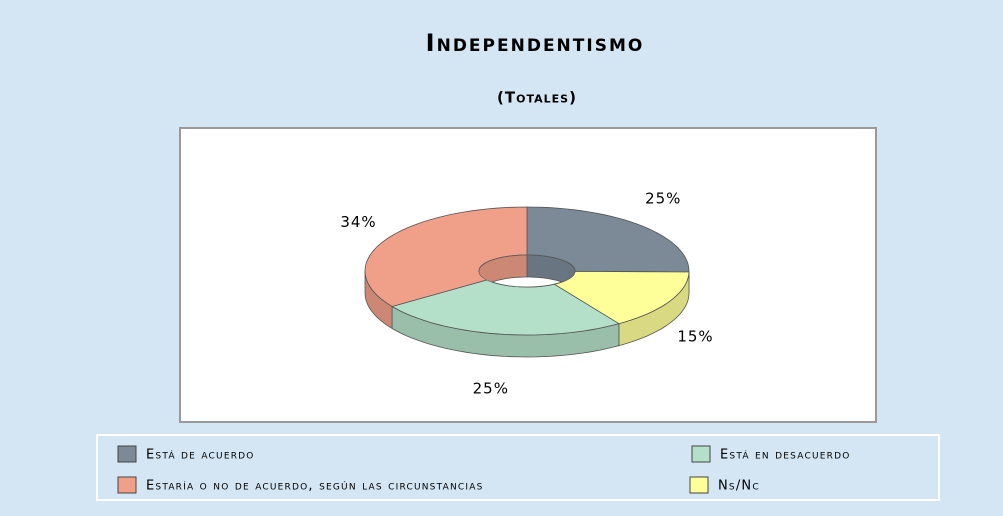 The height and width of the screenshot is (516, 1003). Describe the element at coordinates (785, 455) in the screenshot. I see `legend-label: Está en desacuerdo` at that location.